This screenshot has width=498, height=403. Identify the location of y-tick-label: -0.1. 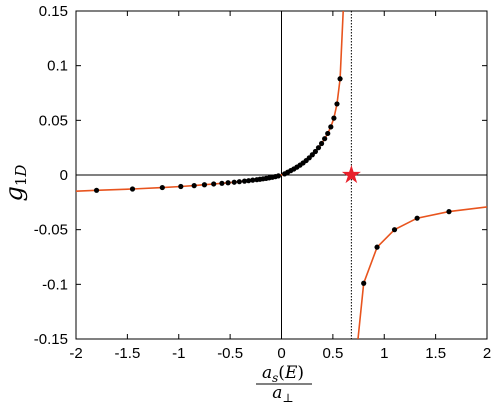
(55, 284).